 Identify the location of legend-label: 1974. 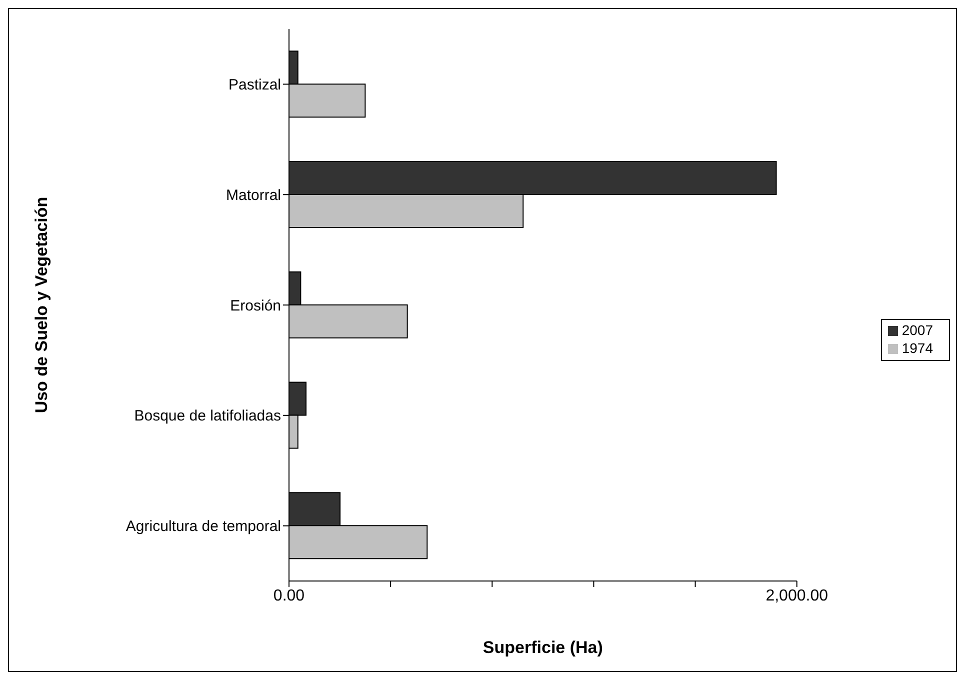
(917, 348).